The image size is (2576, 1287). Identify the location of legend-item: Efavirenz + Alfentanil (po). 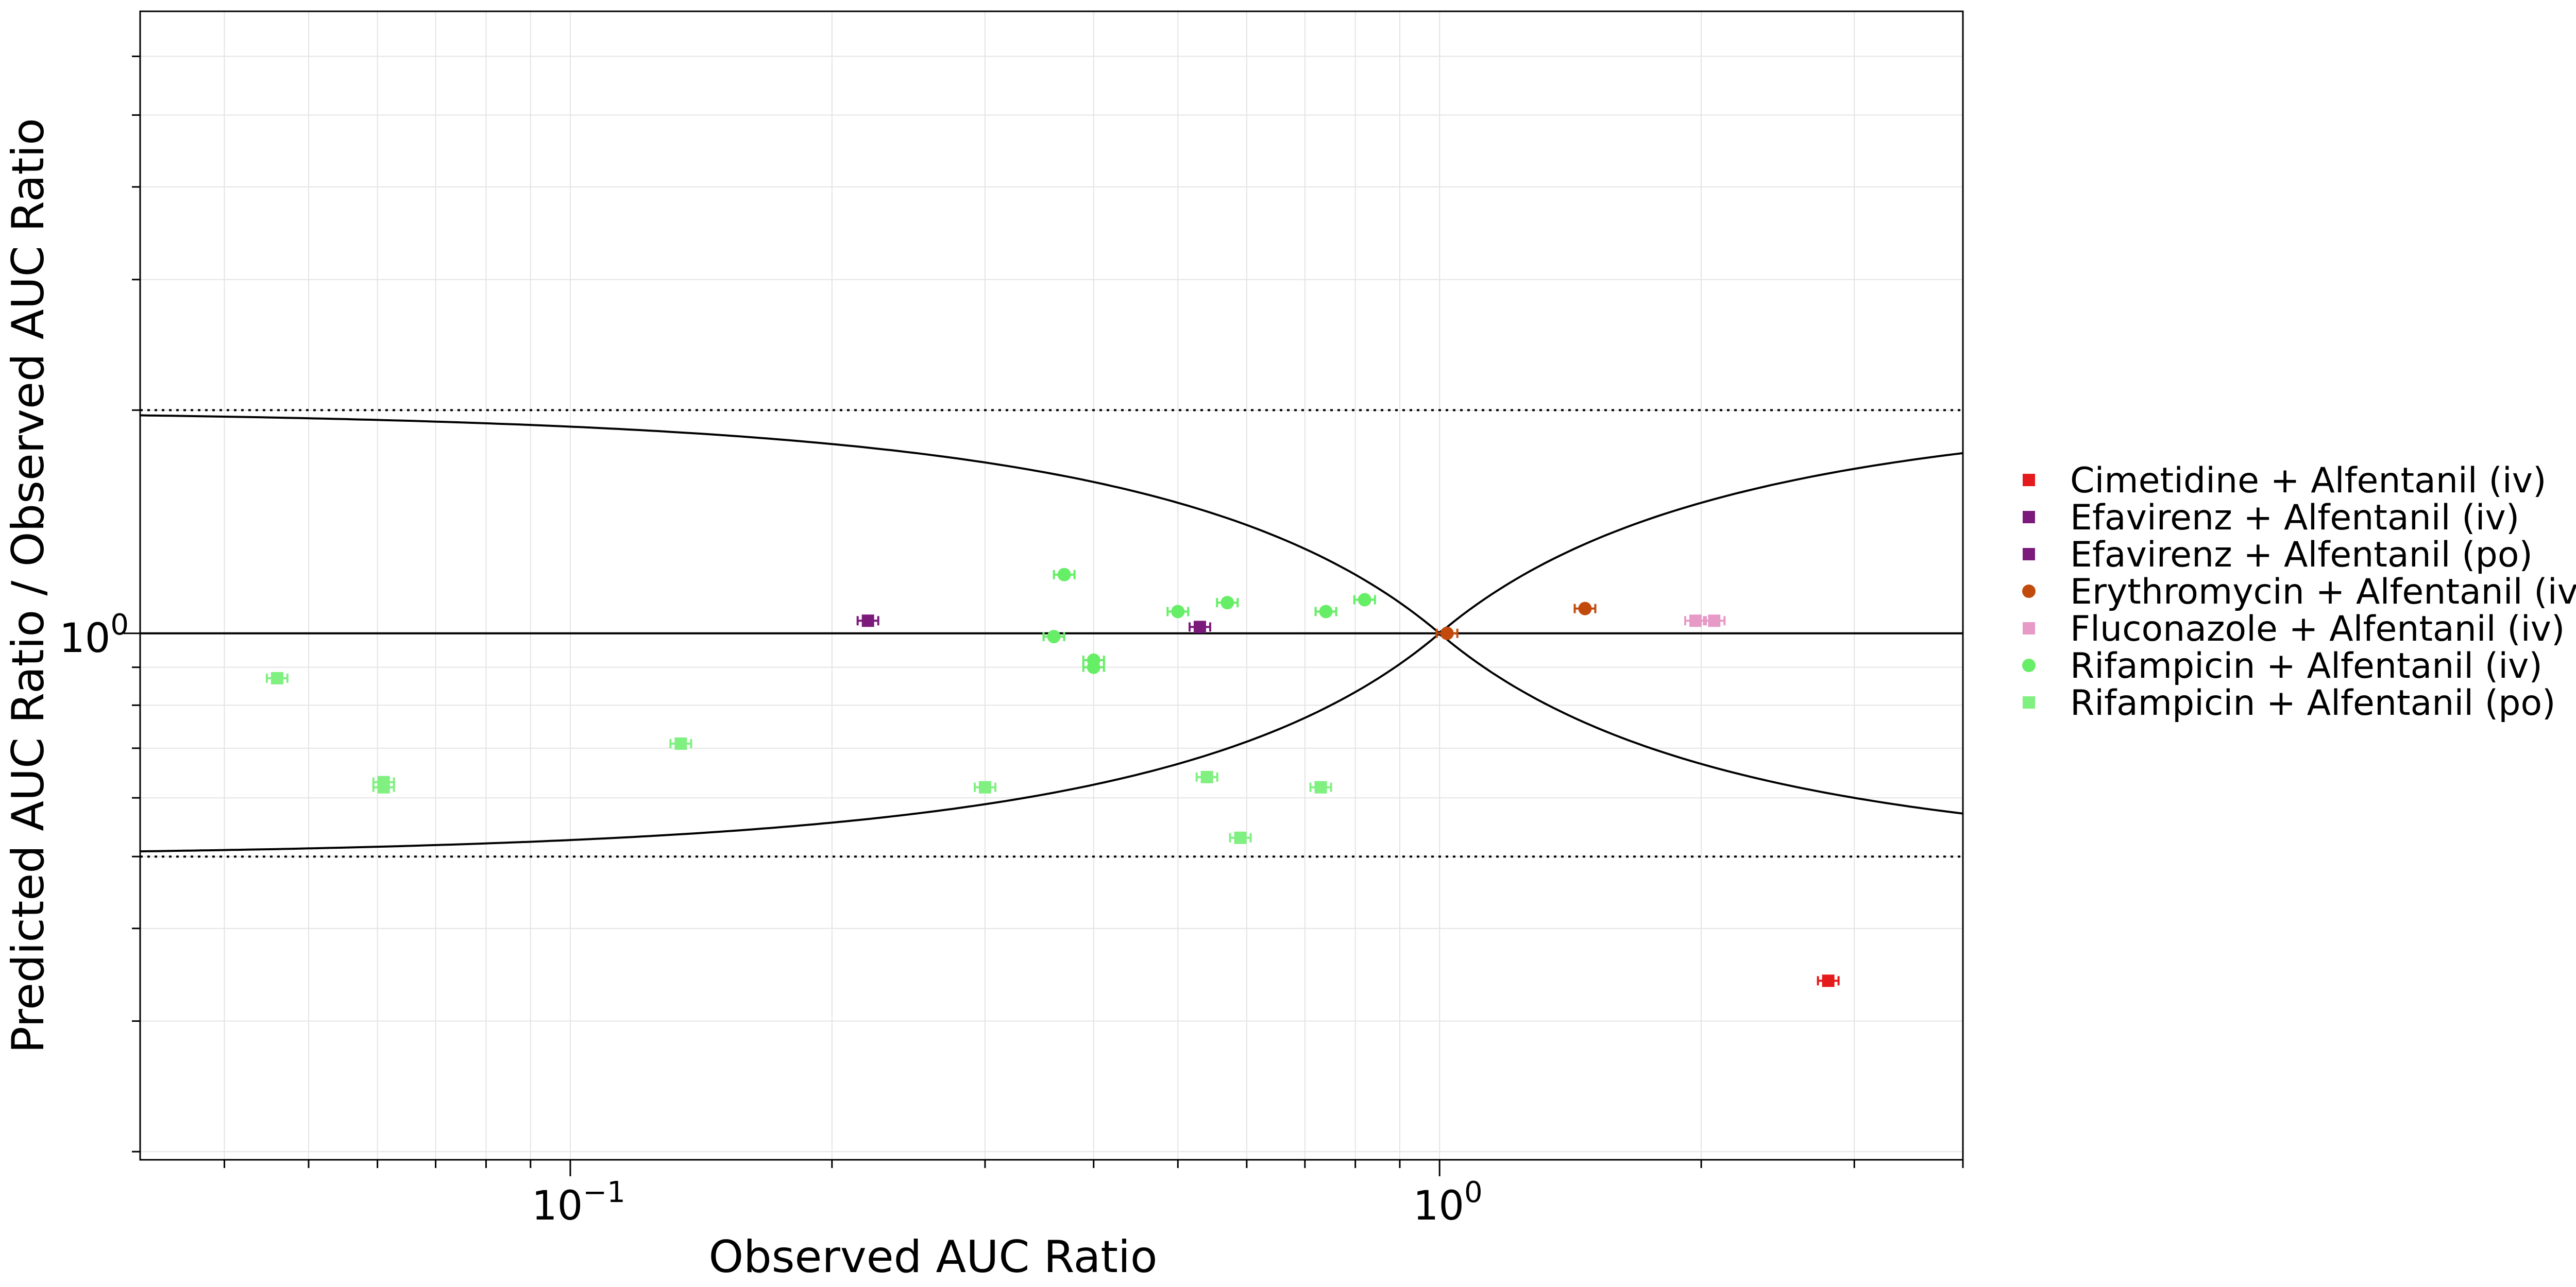
(2278, 555).